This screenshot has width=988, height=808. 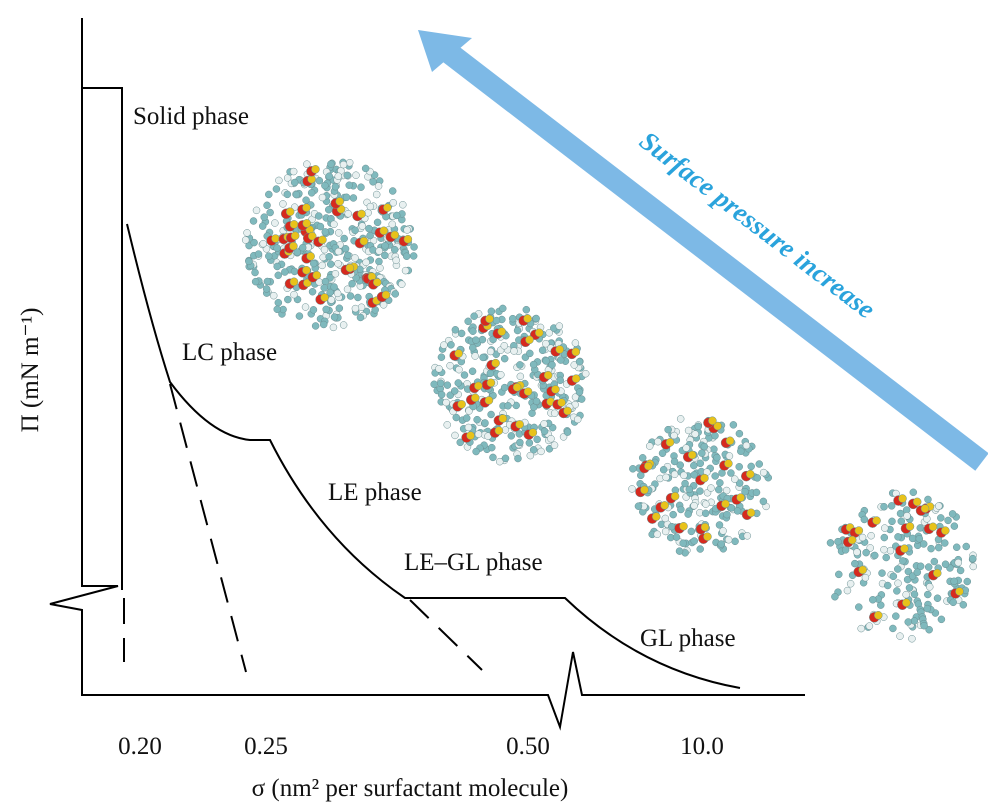 I want to click on phase-label: LC phase, so click(x=229, y=352).